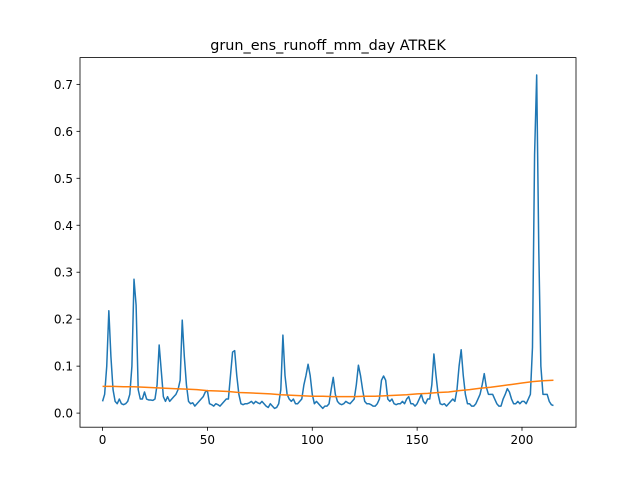  What do you see at coordinates (328, 46) in the screenshot?
I see `chart-title: grun_ens_runoff_mm_day ATREK` at bounding box center [328, 46].